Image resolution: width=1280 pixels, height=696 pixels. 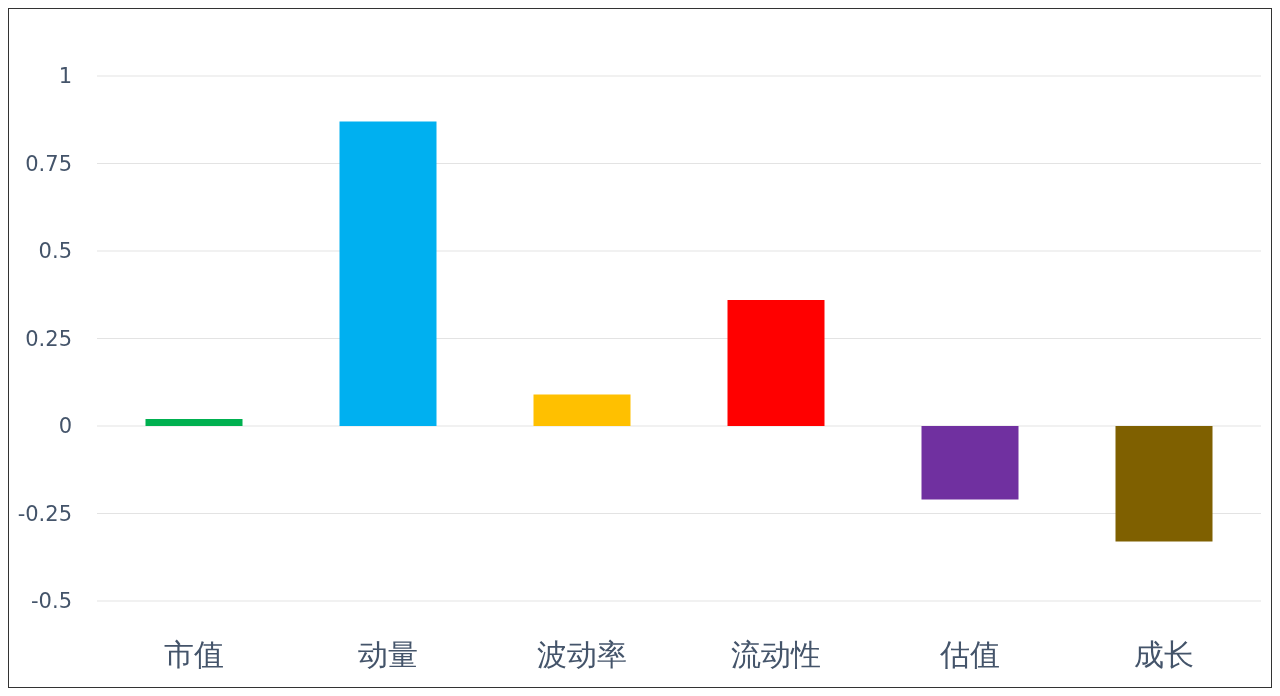 What do you see at coordinates (48, 163) in the screenshot?
I see `y-tick-label: 0.75` at bounding box center [48, 163].